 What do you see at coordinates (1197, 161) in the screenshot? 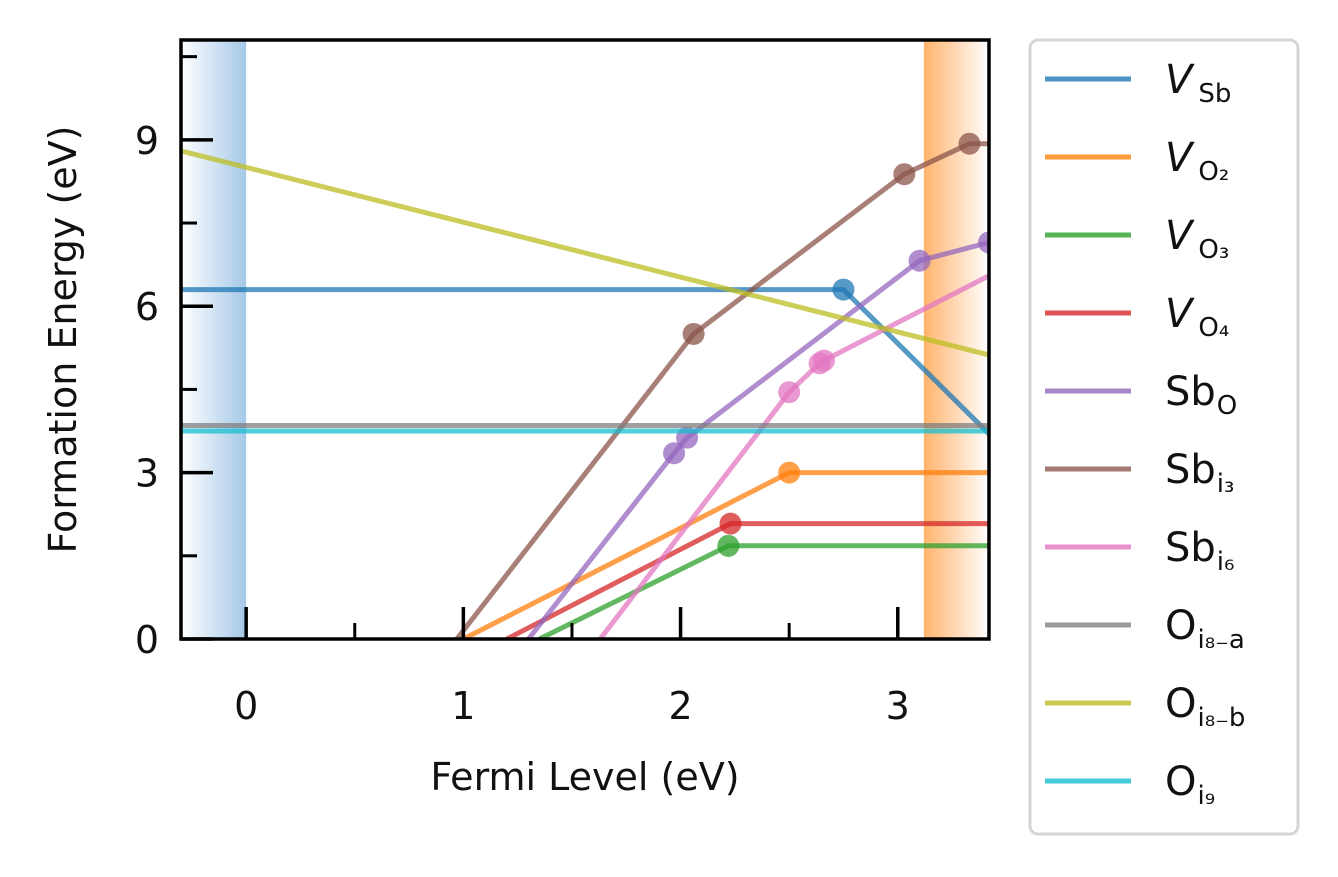
I see `legend-label: V O₂` at bounding box center [1197, 161].